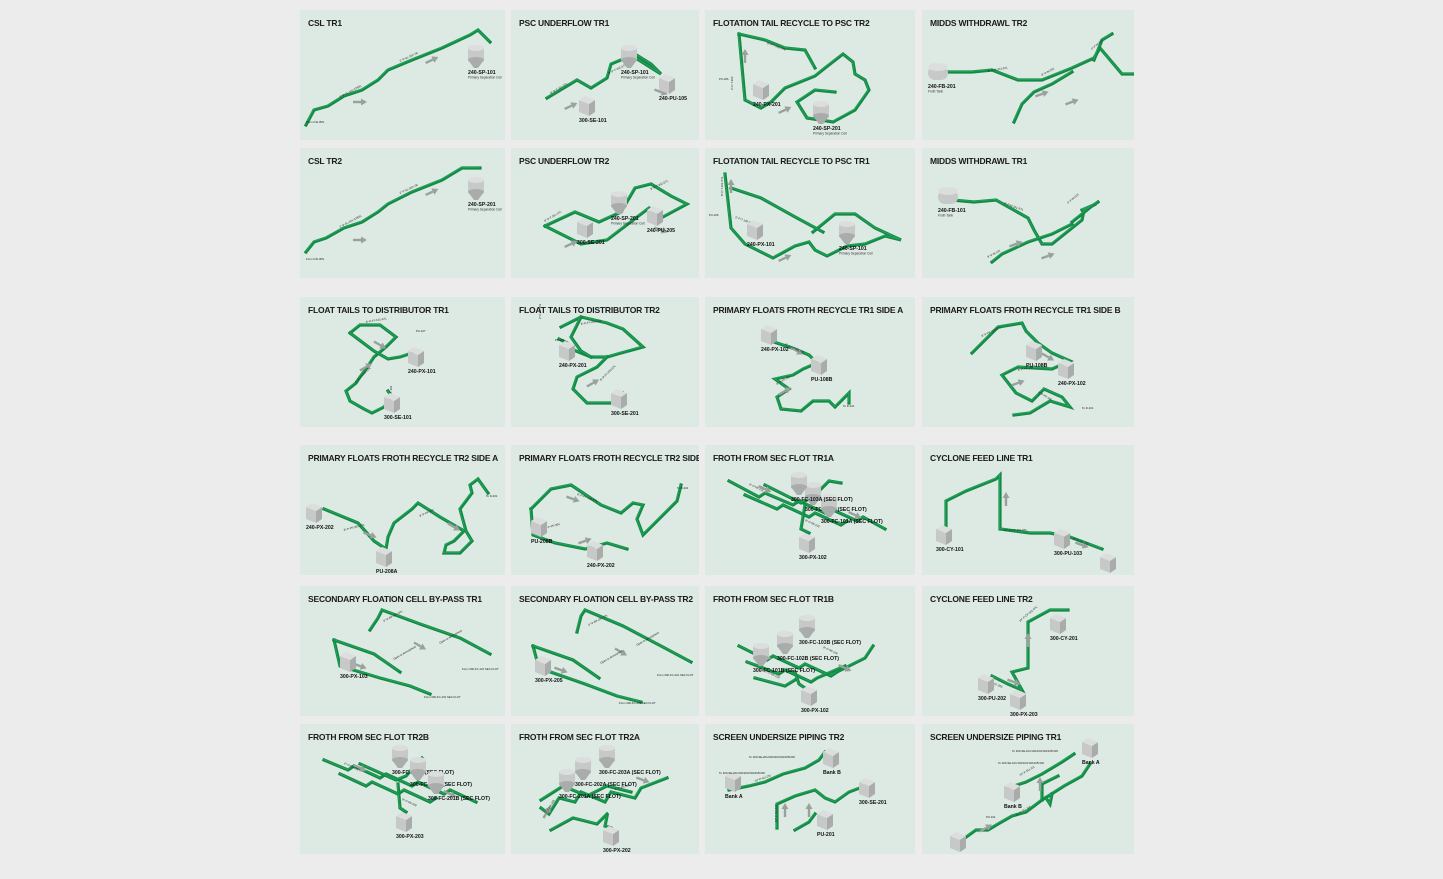  I want to click on equipment-tag: 240-PX-202, so click(601, 566).